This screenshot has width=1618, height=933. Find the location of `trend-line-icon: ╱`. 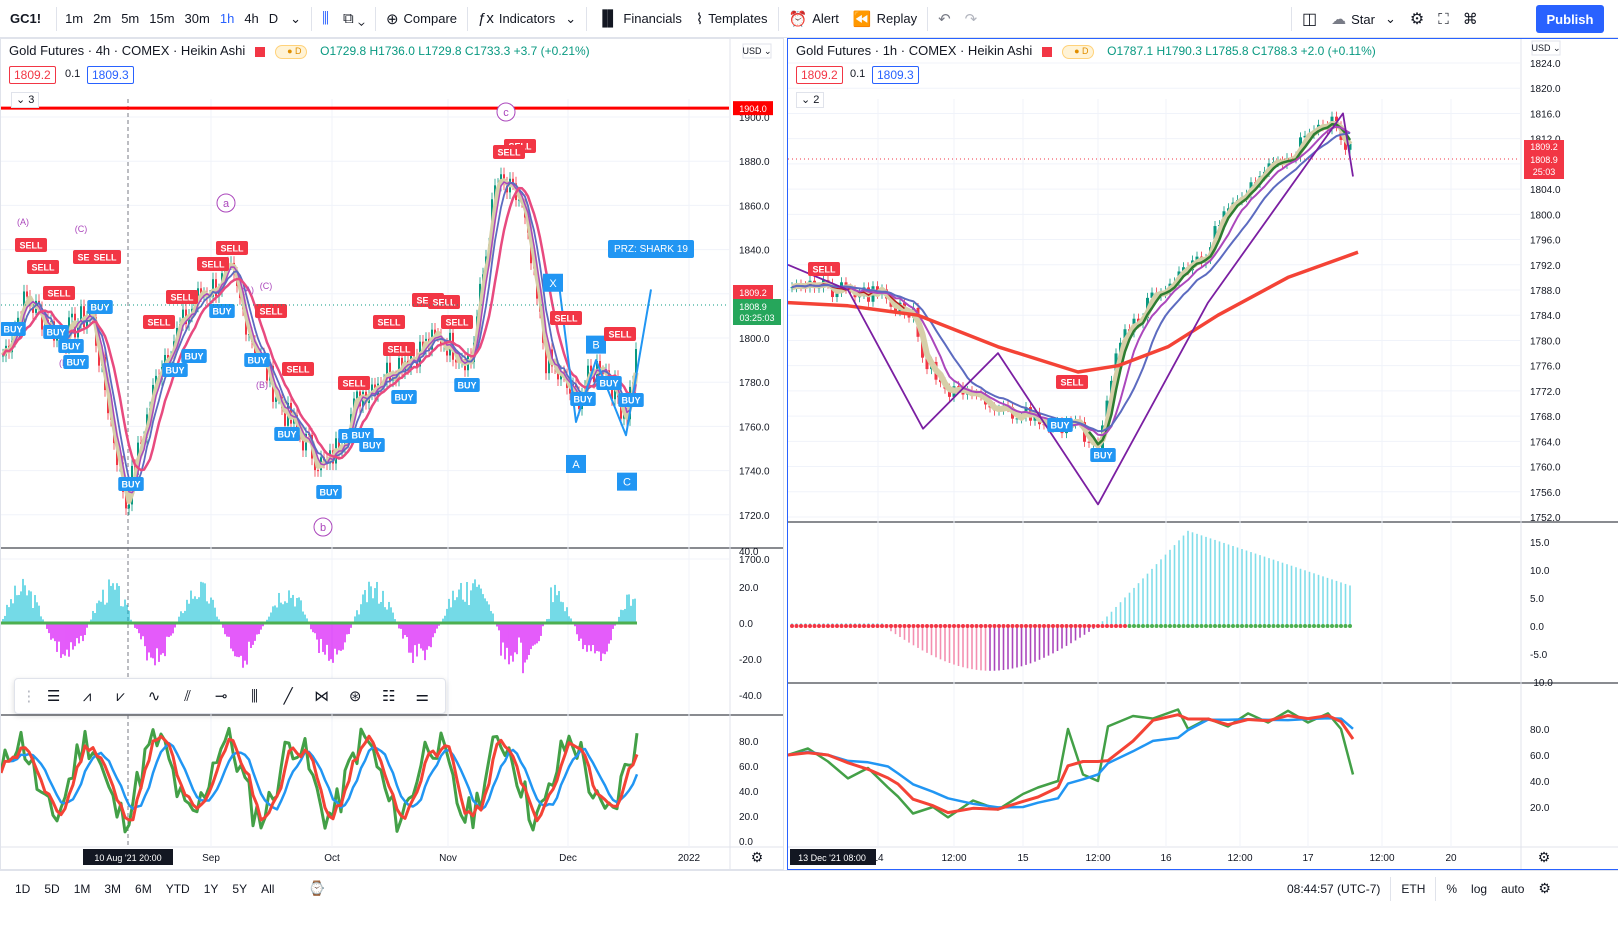

trend-line-icon: ╱ is located at coordinates (288, 696).